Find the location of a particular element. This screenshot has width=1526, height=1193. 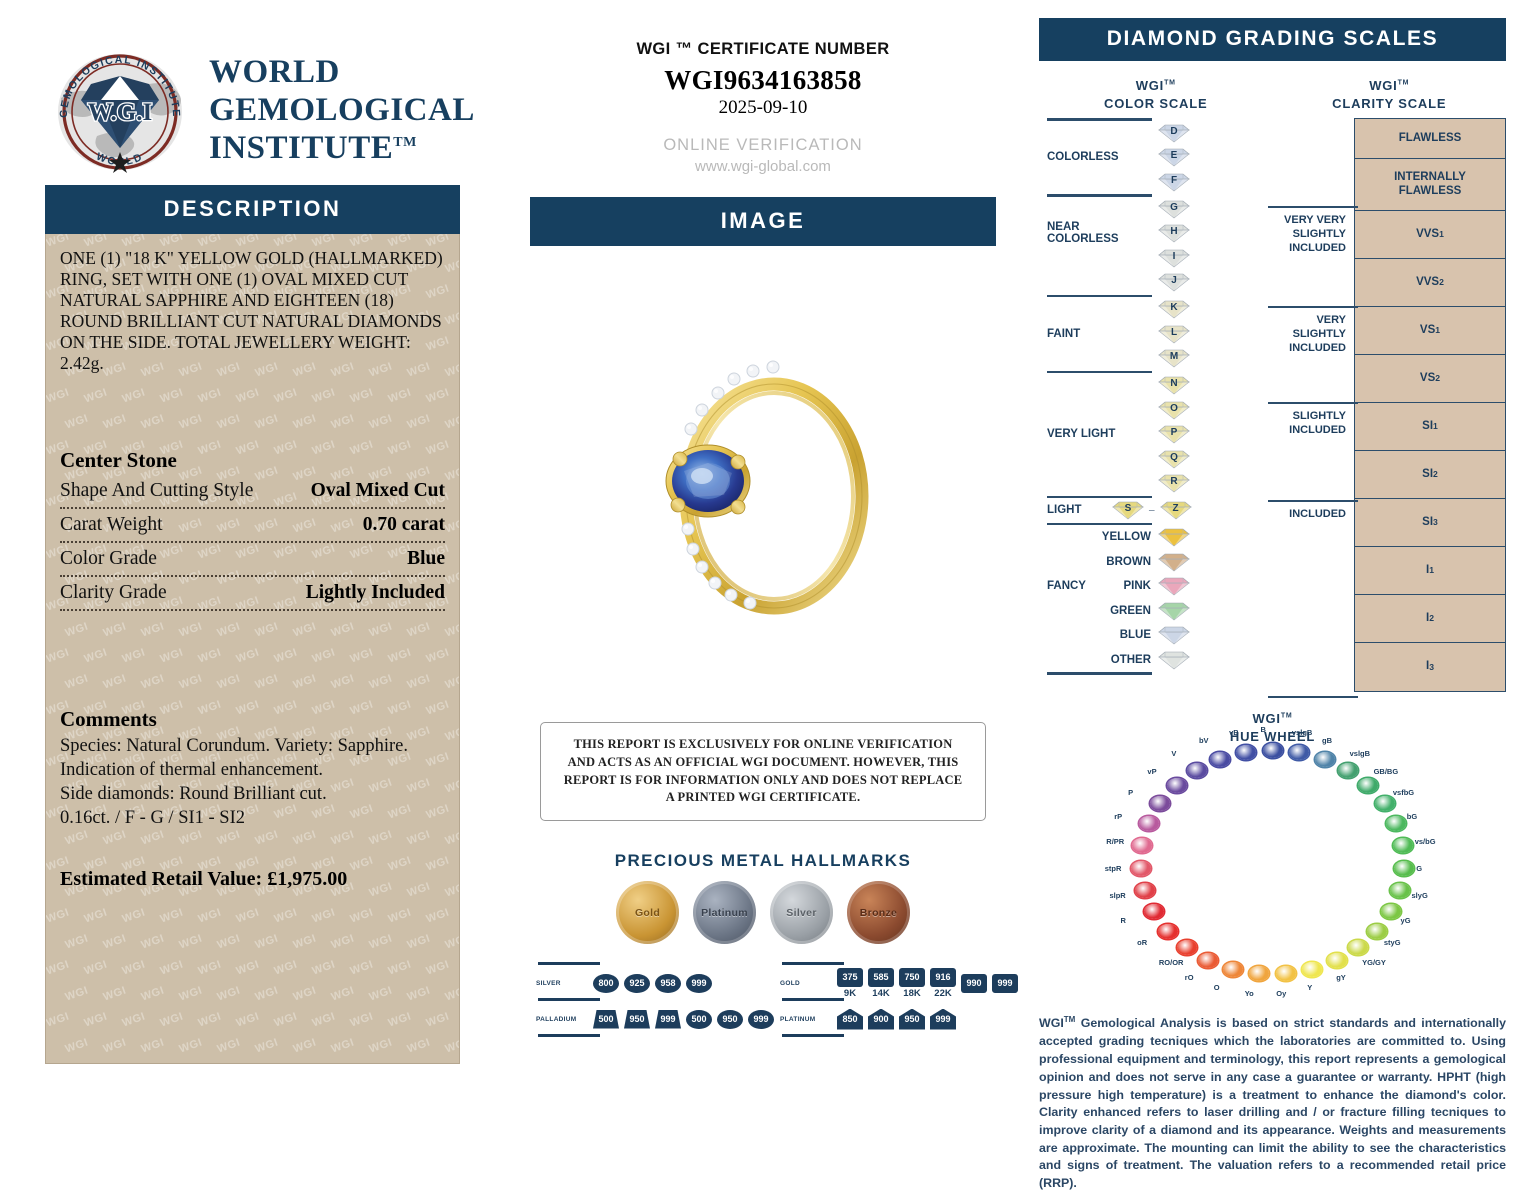

hallmark-mark: 800 is located at coordinates (606, 983).